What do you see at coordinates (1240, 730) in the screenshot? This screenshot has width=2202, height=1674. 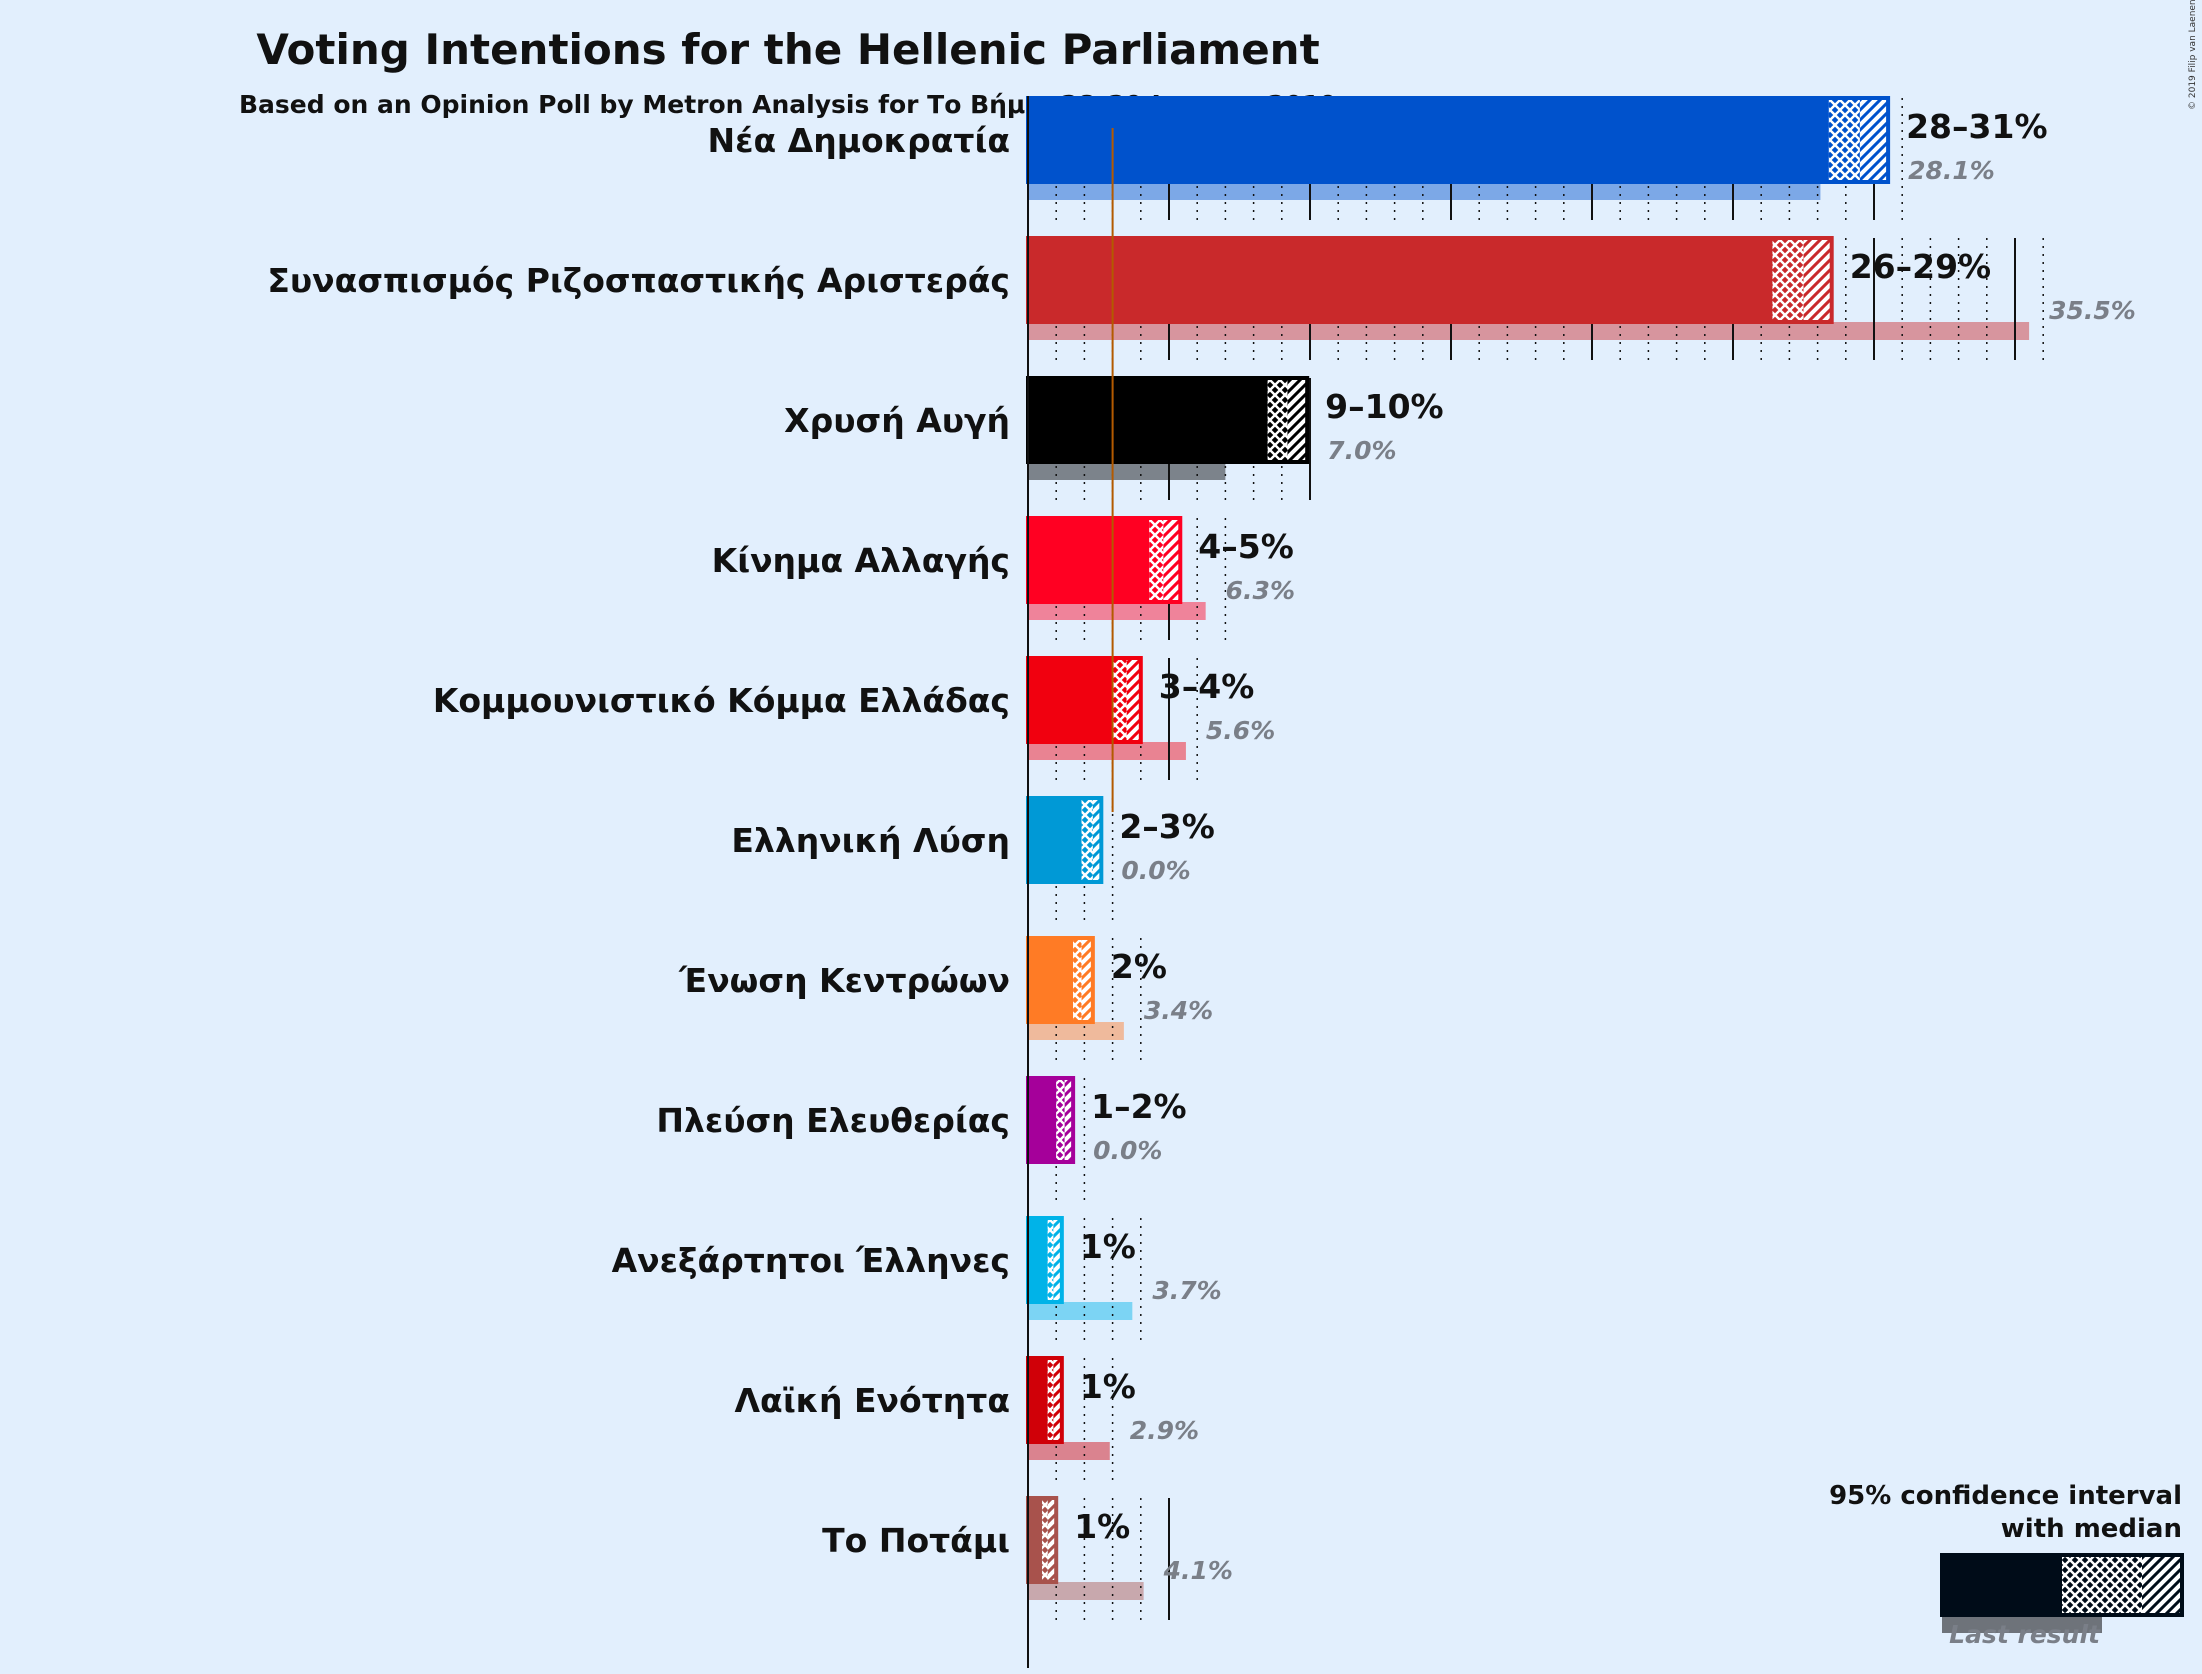 I see `last-result-label: 5.6%` at bounding box center [1240, 730].